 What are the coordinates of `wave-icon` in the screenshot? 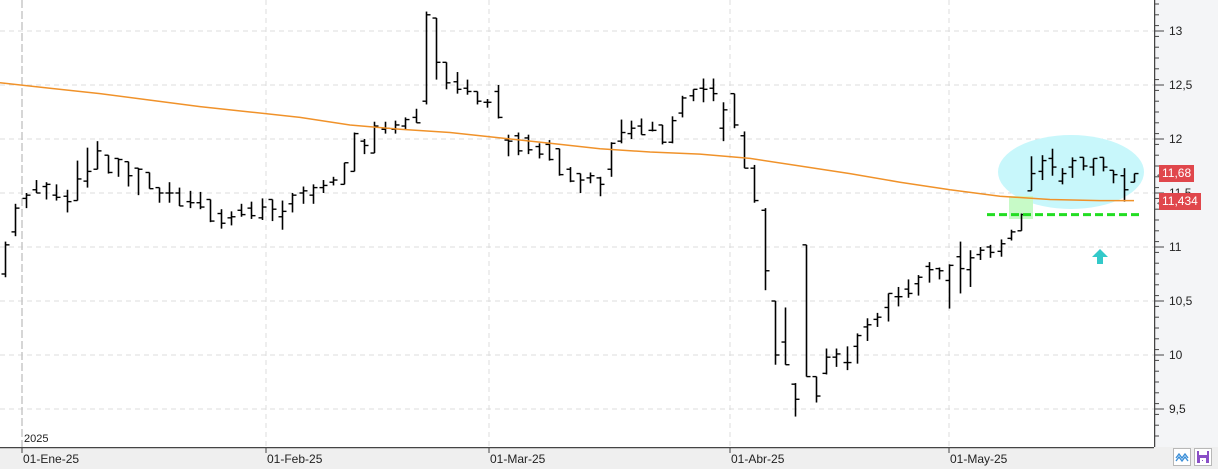 It's located at (1182, 457).